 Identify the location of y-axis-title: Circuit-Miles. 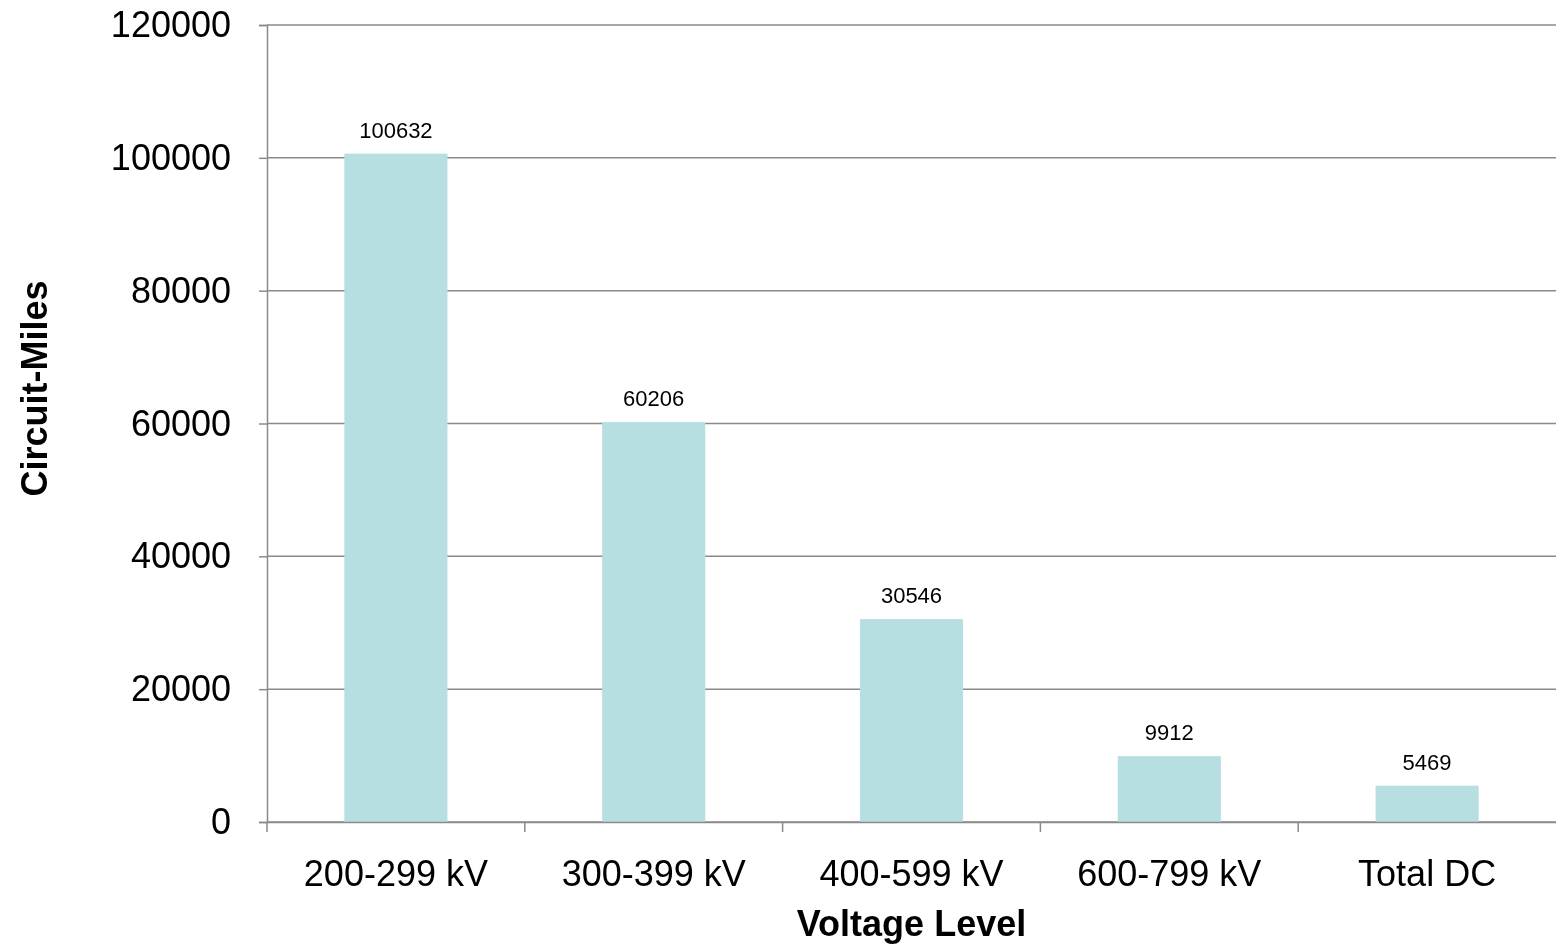
(34, 388).